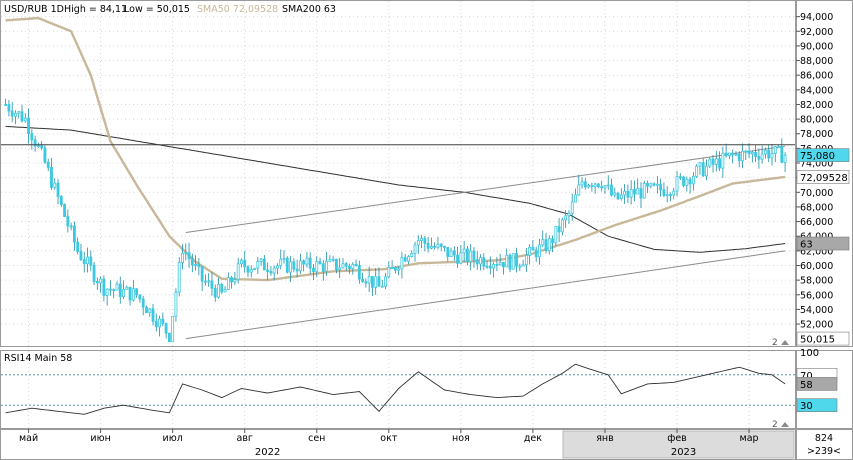  What do you see at coordinates (785, 342) in the screenshot?
I see `main-pane-collapse-icon` at bounding box center [785, 342].